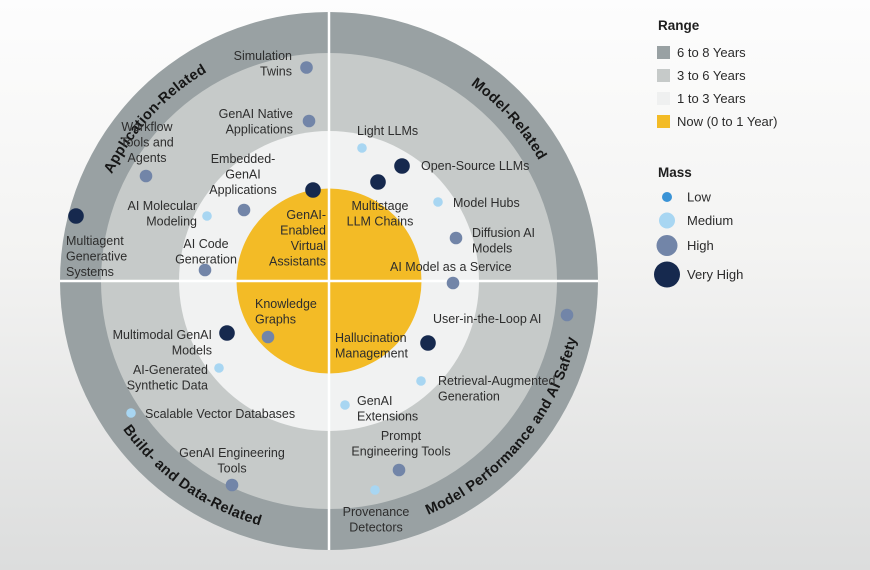 The height and width of the screenshot is (570, 870). Describe the element at coordinates (421, 381) in the screenshot. I see `tech-dot-retrieval-augmented-generation` at that location.